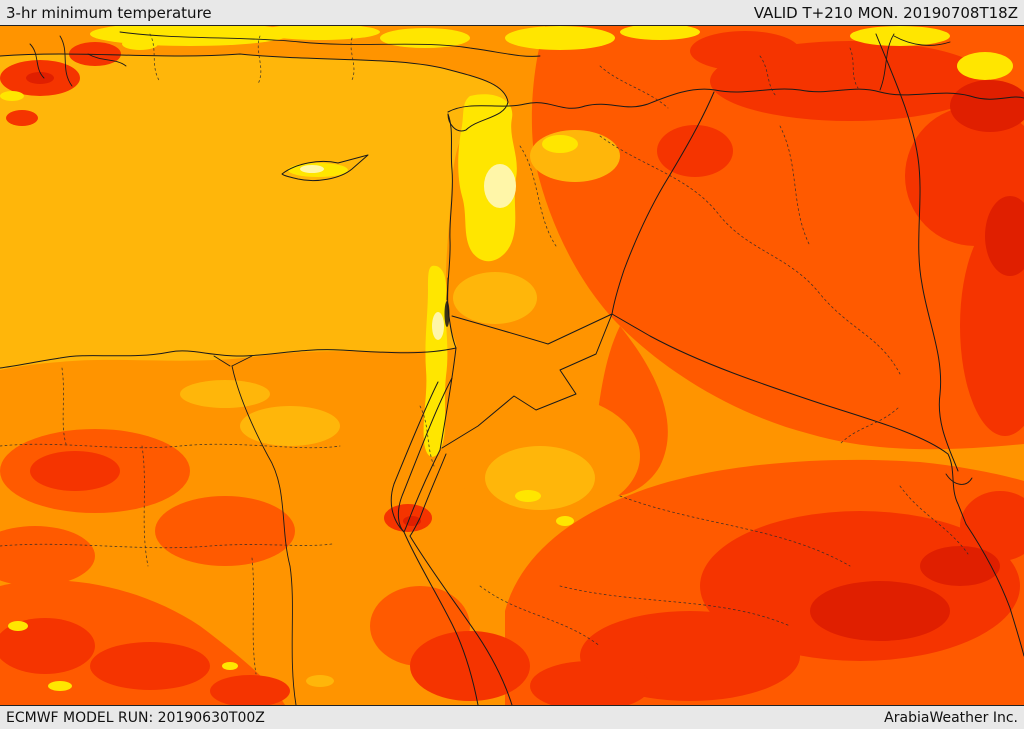 The image size is (1024, 729). I want to click on brand-label: ArabiaWeather Inc., so click(951, 717).